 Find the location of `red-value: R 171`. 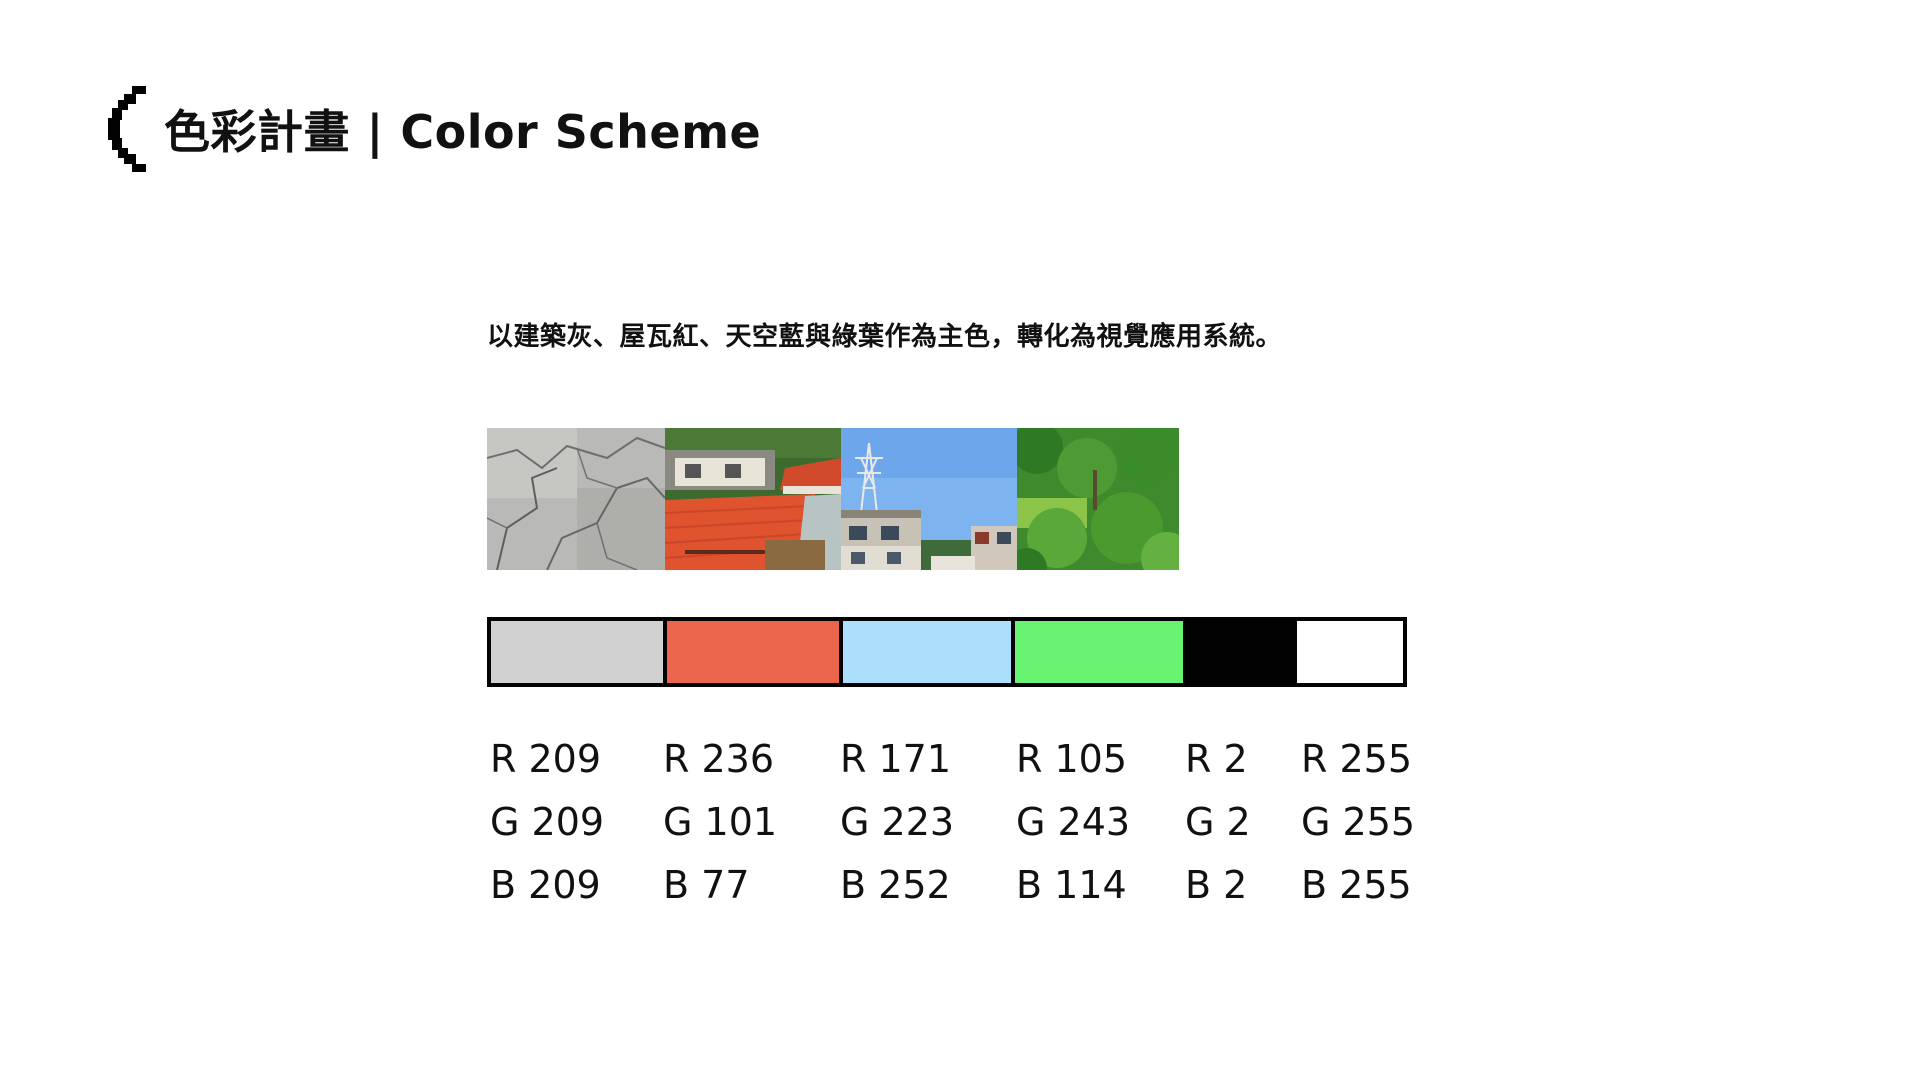

red-value: R 171 is located at coordinates (896, 759).